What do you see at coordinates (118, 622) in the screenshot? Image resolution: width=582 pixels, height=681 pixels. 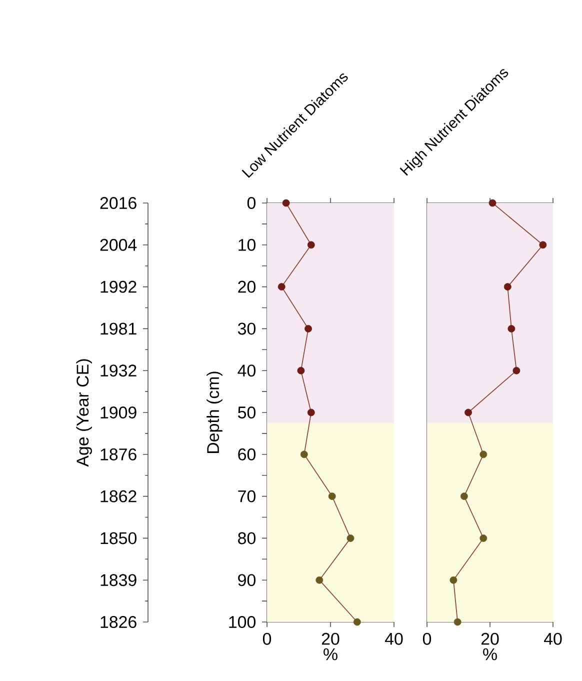 I see `category-label: 1826` at bounding box center [118, 622].